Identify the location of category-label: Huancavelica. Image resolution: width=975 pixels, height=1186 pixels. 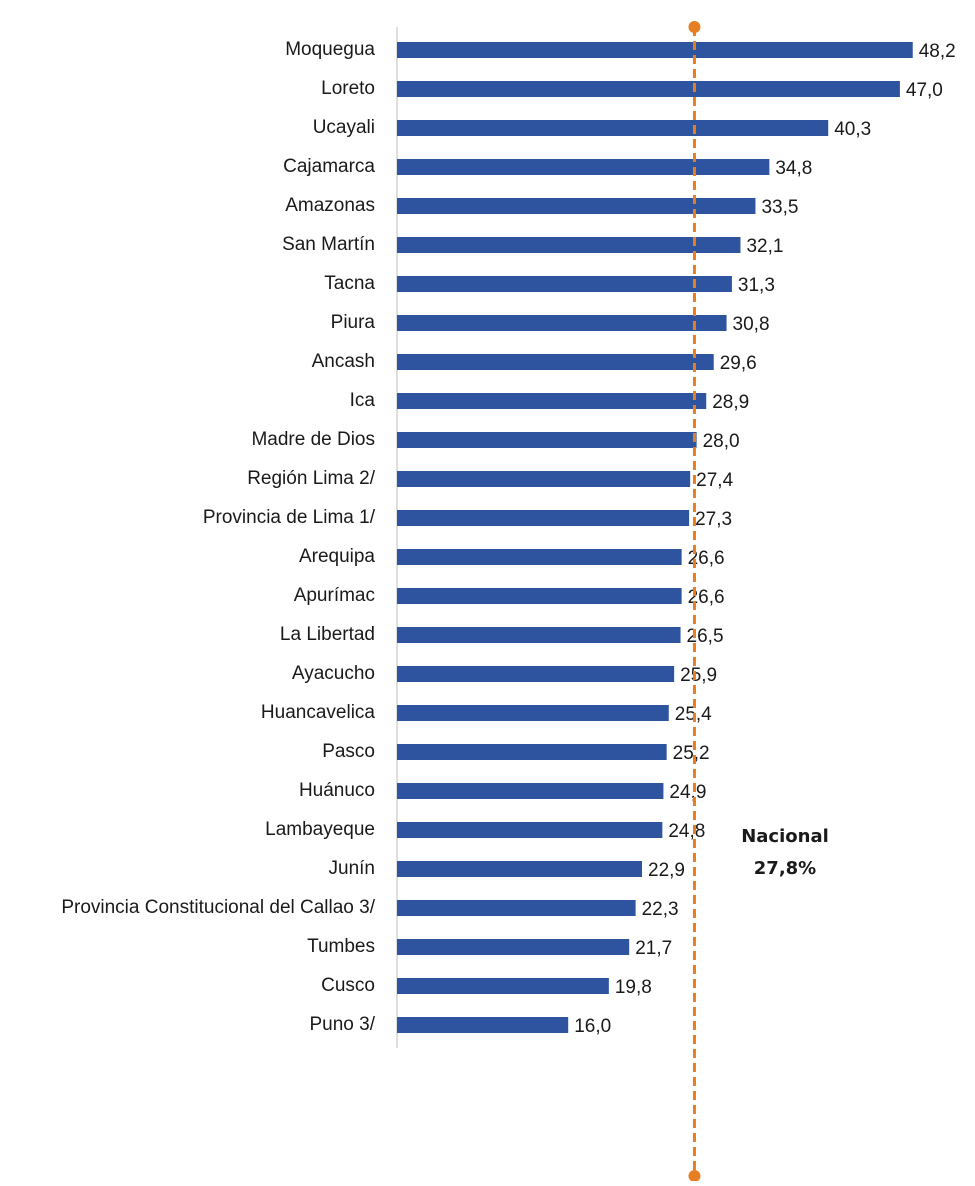
(318, 712).